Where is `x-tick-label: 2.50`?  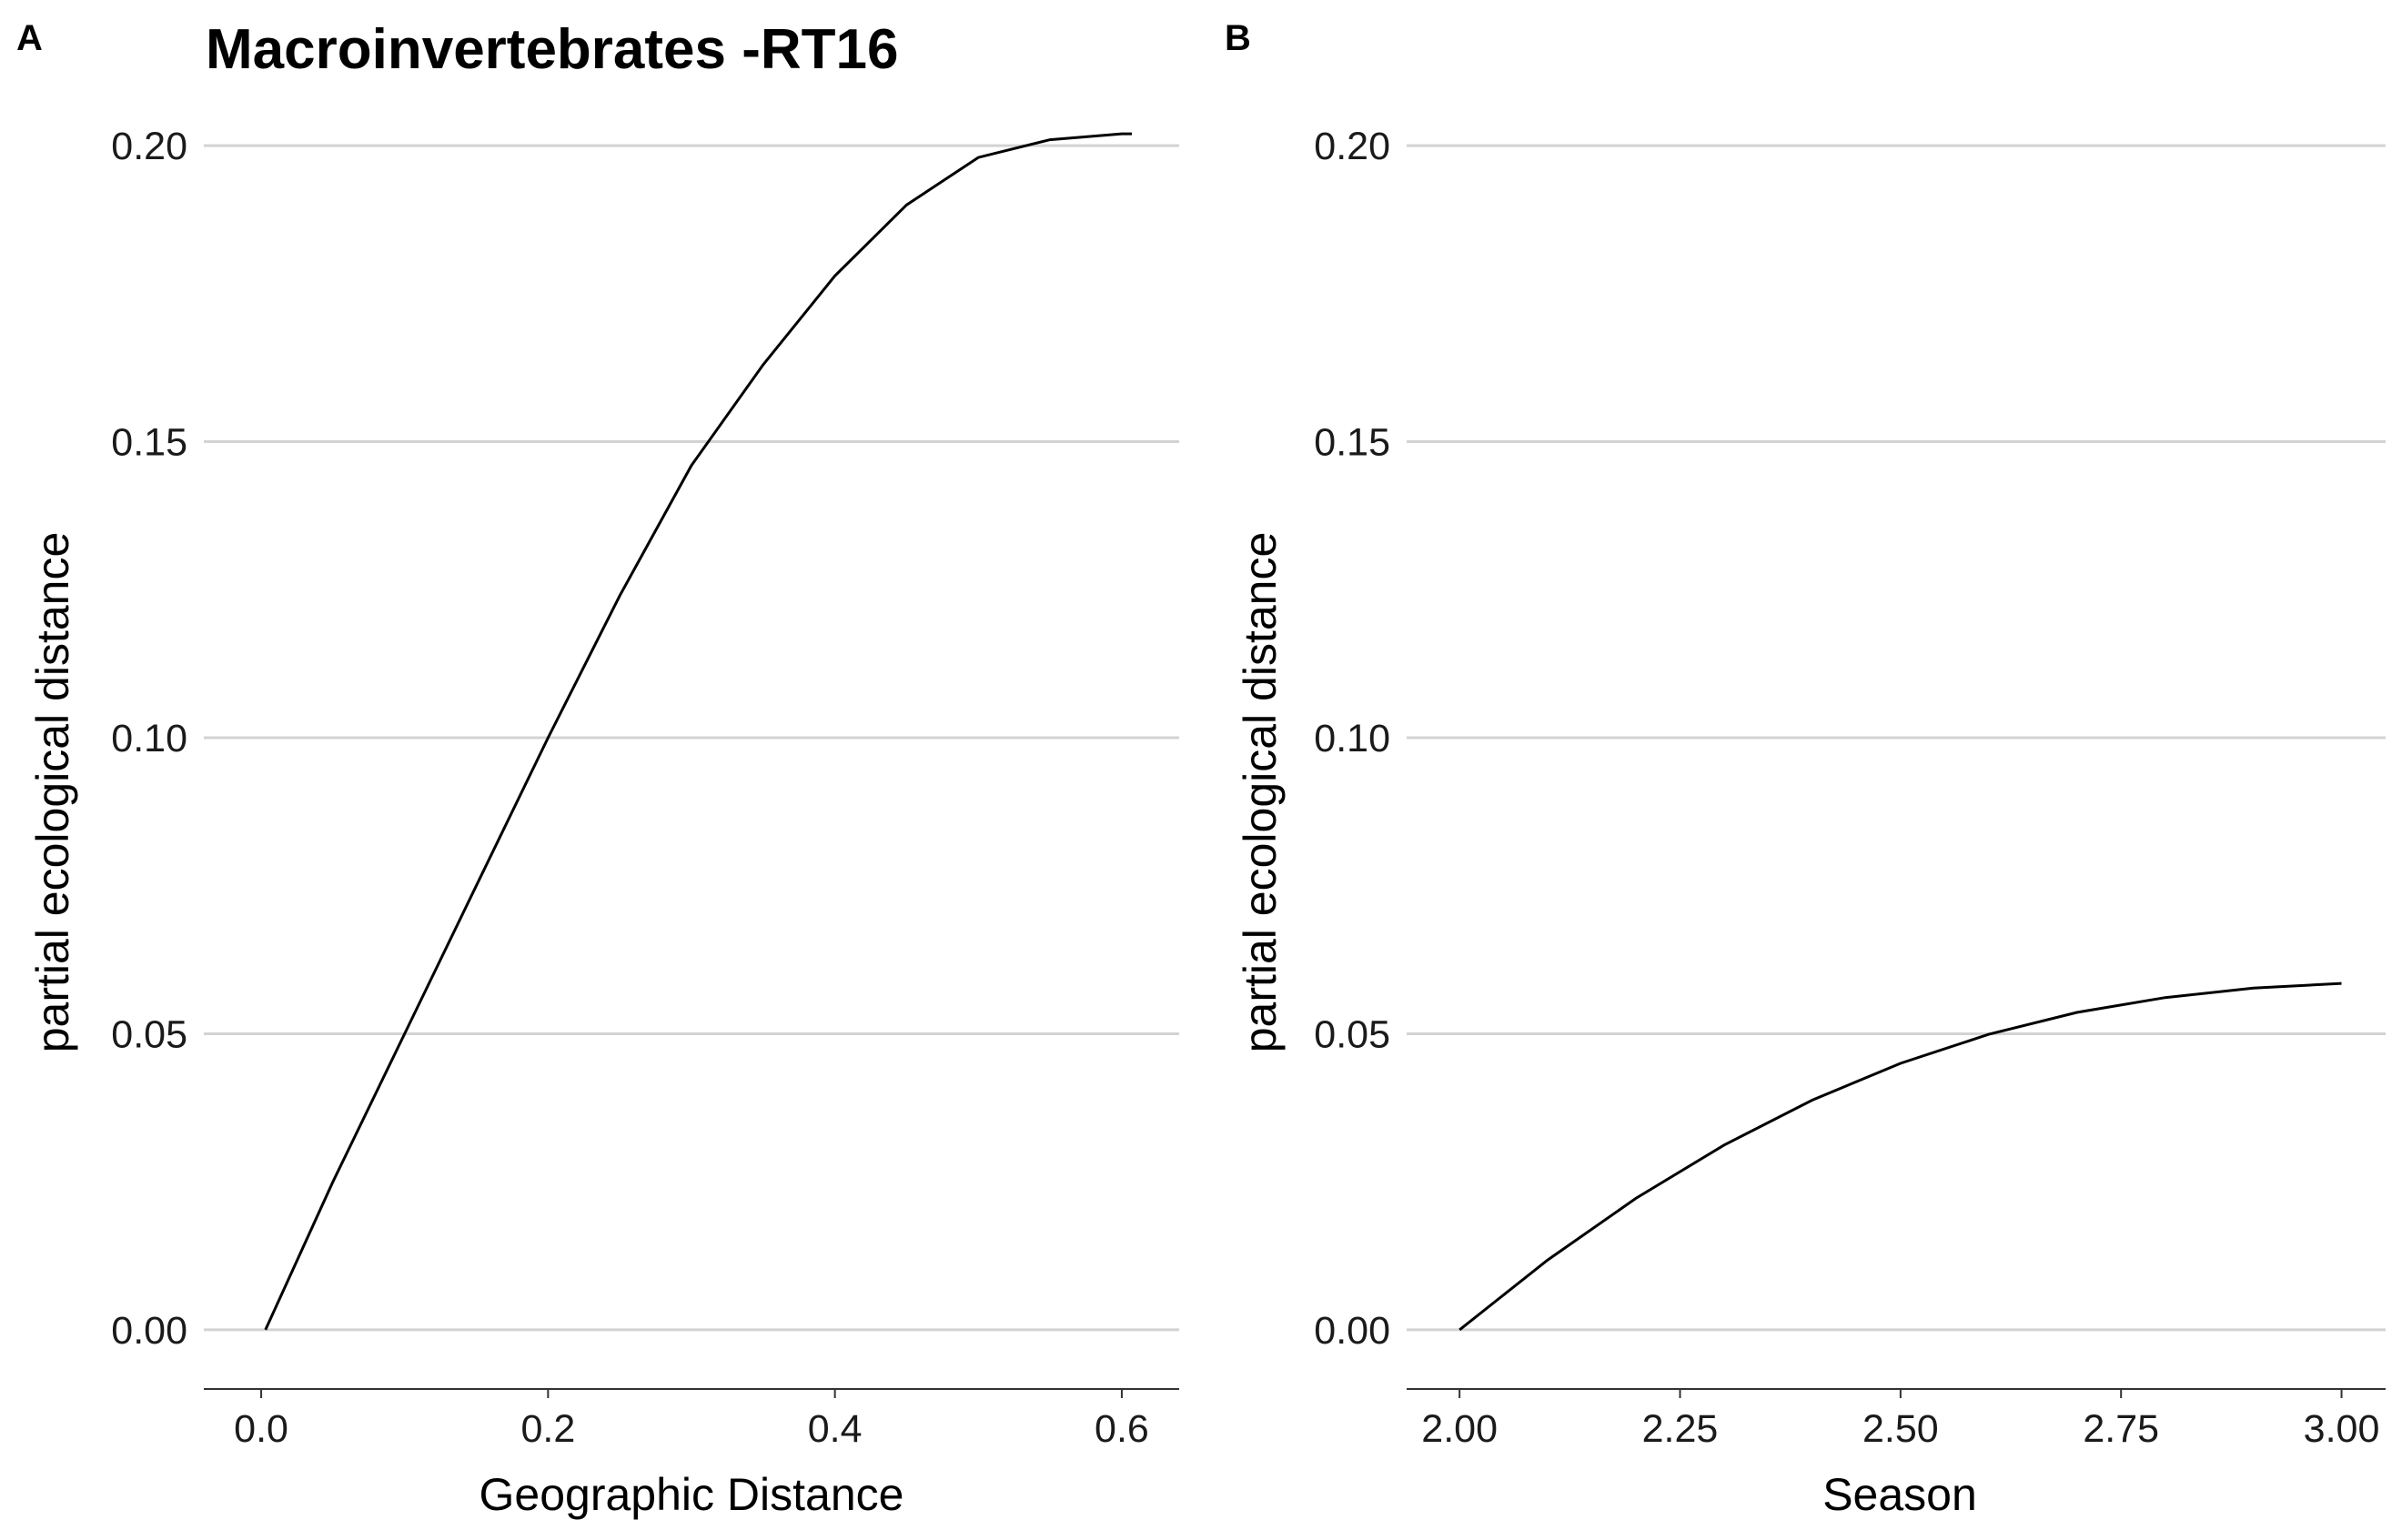
x-tick-label: 2.50 is located at coordinates (1900, 1429).